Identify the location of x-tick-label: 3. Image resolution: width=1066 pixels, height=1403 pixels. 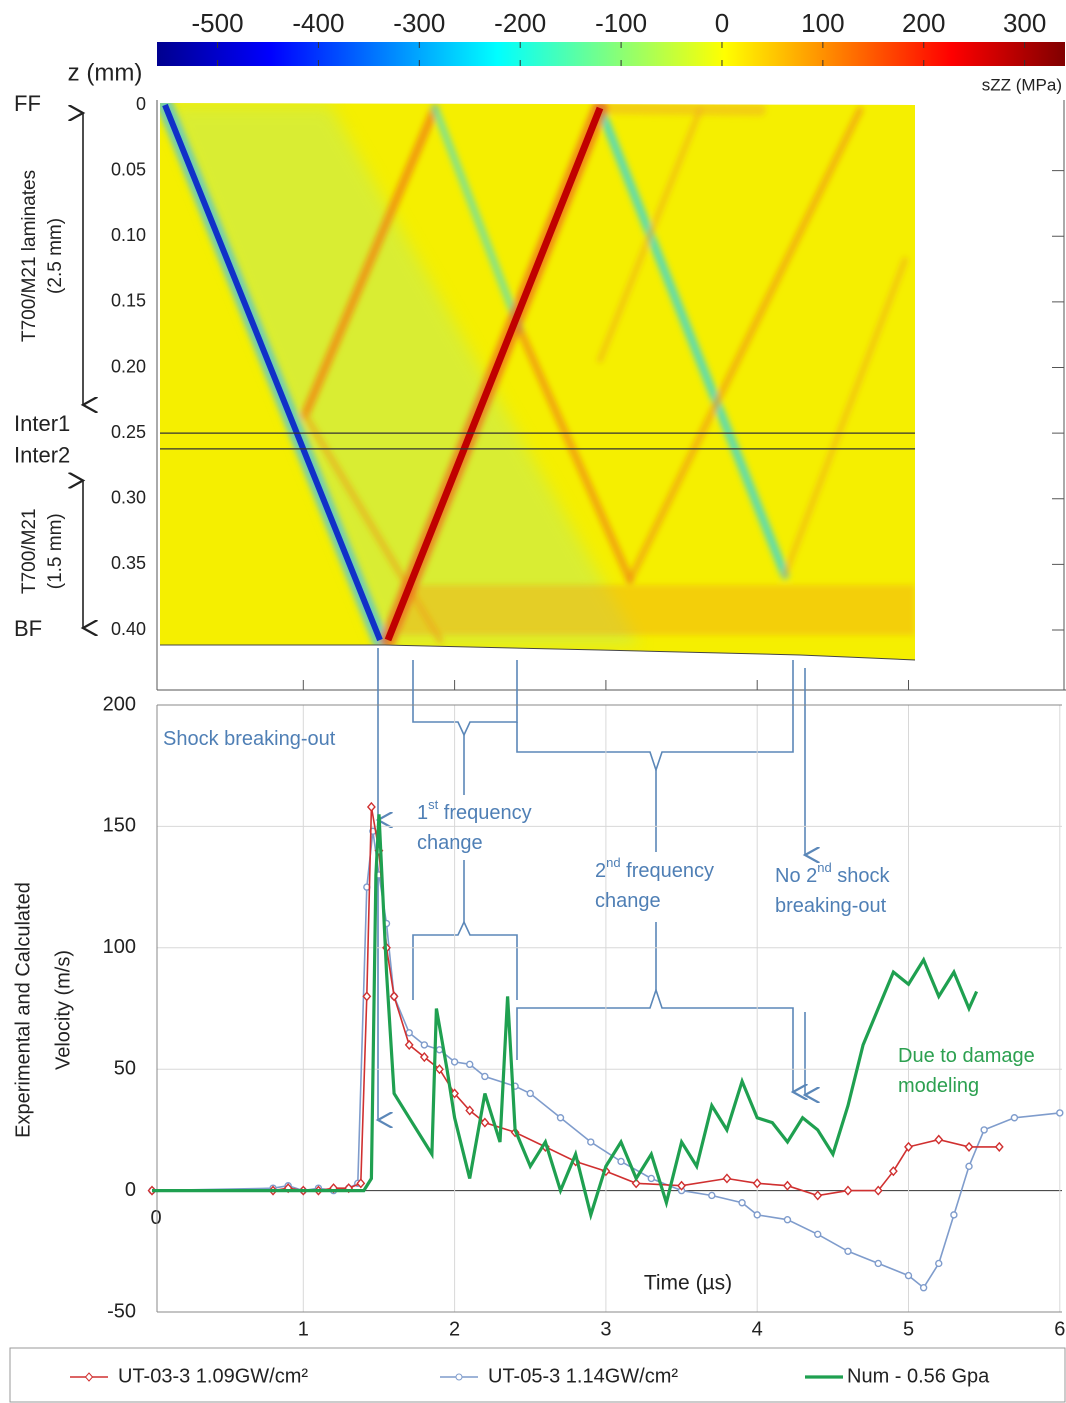
(605, 1329).